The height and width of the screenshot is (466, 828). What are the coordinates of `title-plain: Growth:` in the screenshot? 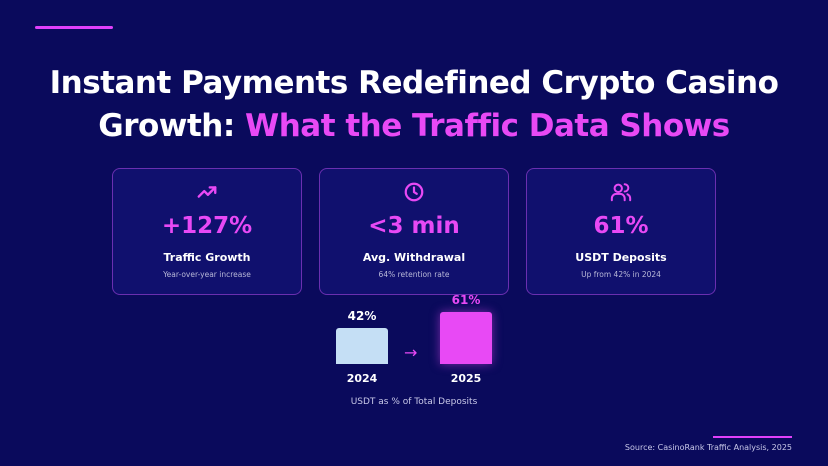 It's located at (172, 126).